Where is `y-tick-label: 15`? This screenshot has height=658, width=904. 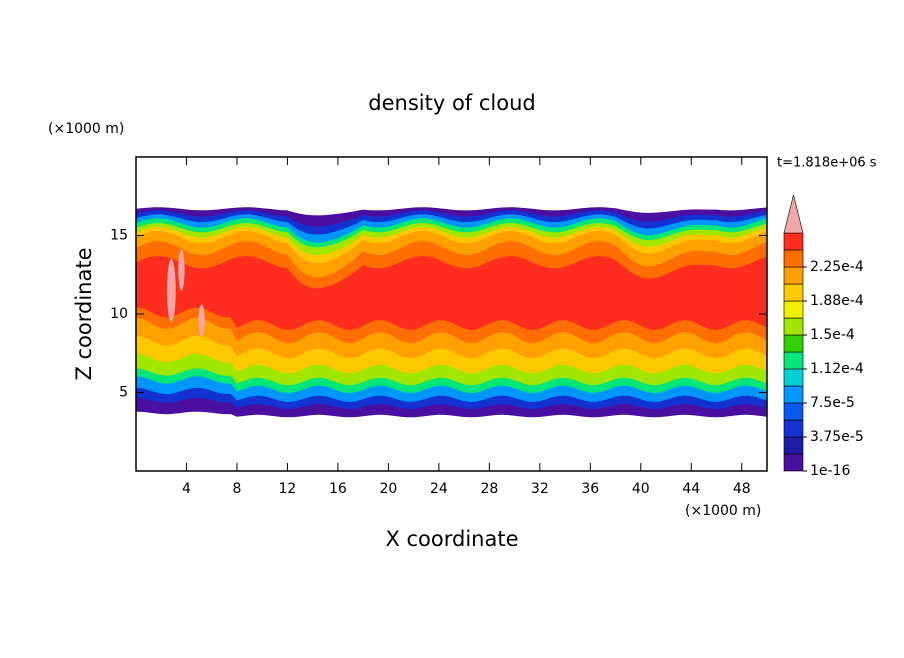
y-tick-label: 15 is located at coordinates (119, 236).